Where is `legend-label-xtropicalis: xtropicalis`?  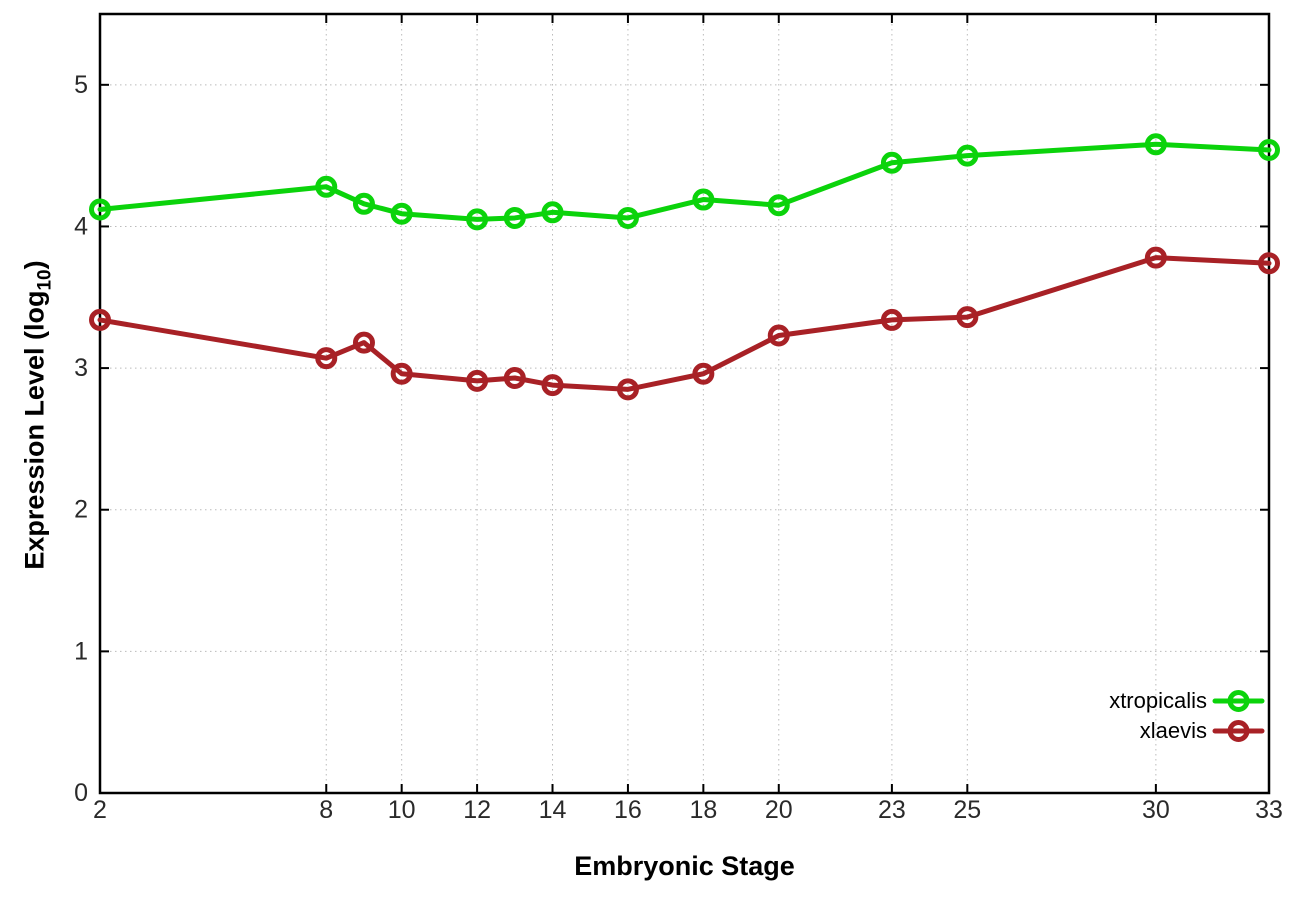 legend-label-xtropicalis: xtropicalis is located at coordinates (1158, 700).